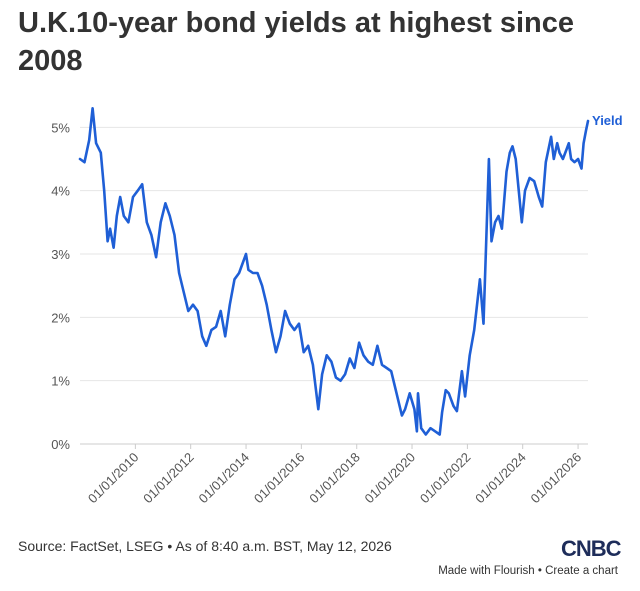 The width and height of the screenshot is (640, 591). I want to click on x-tick-label: 01/01/2014, so click(224, 478).